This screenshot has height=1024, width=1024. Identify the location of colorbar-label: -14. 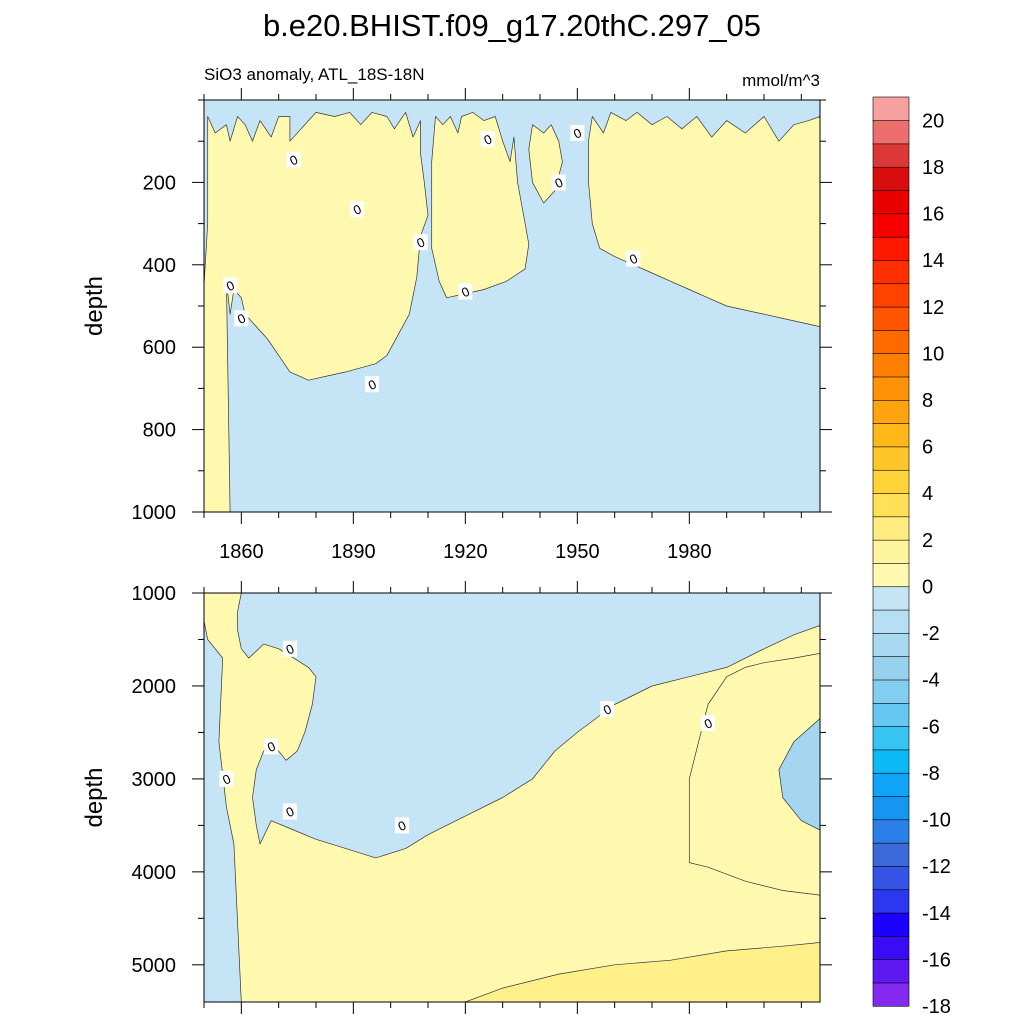
(936, 914).